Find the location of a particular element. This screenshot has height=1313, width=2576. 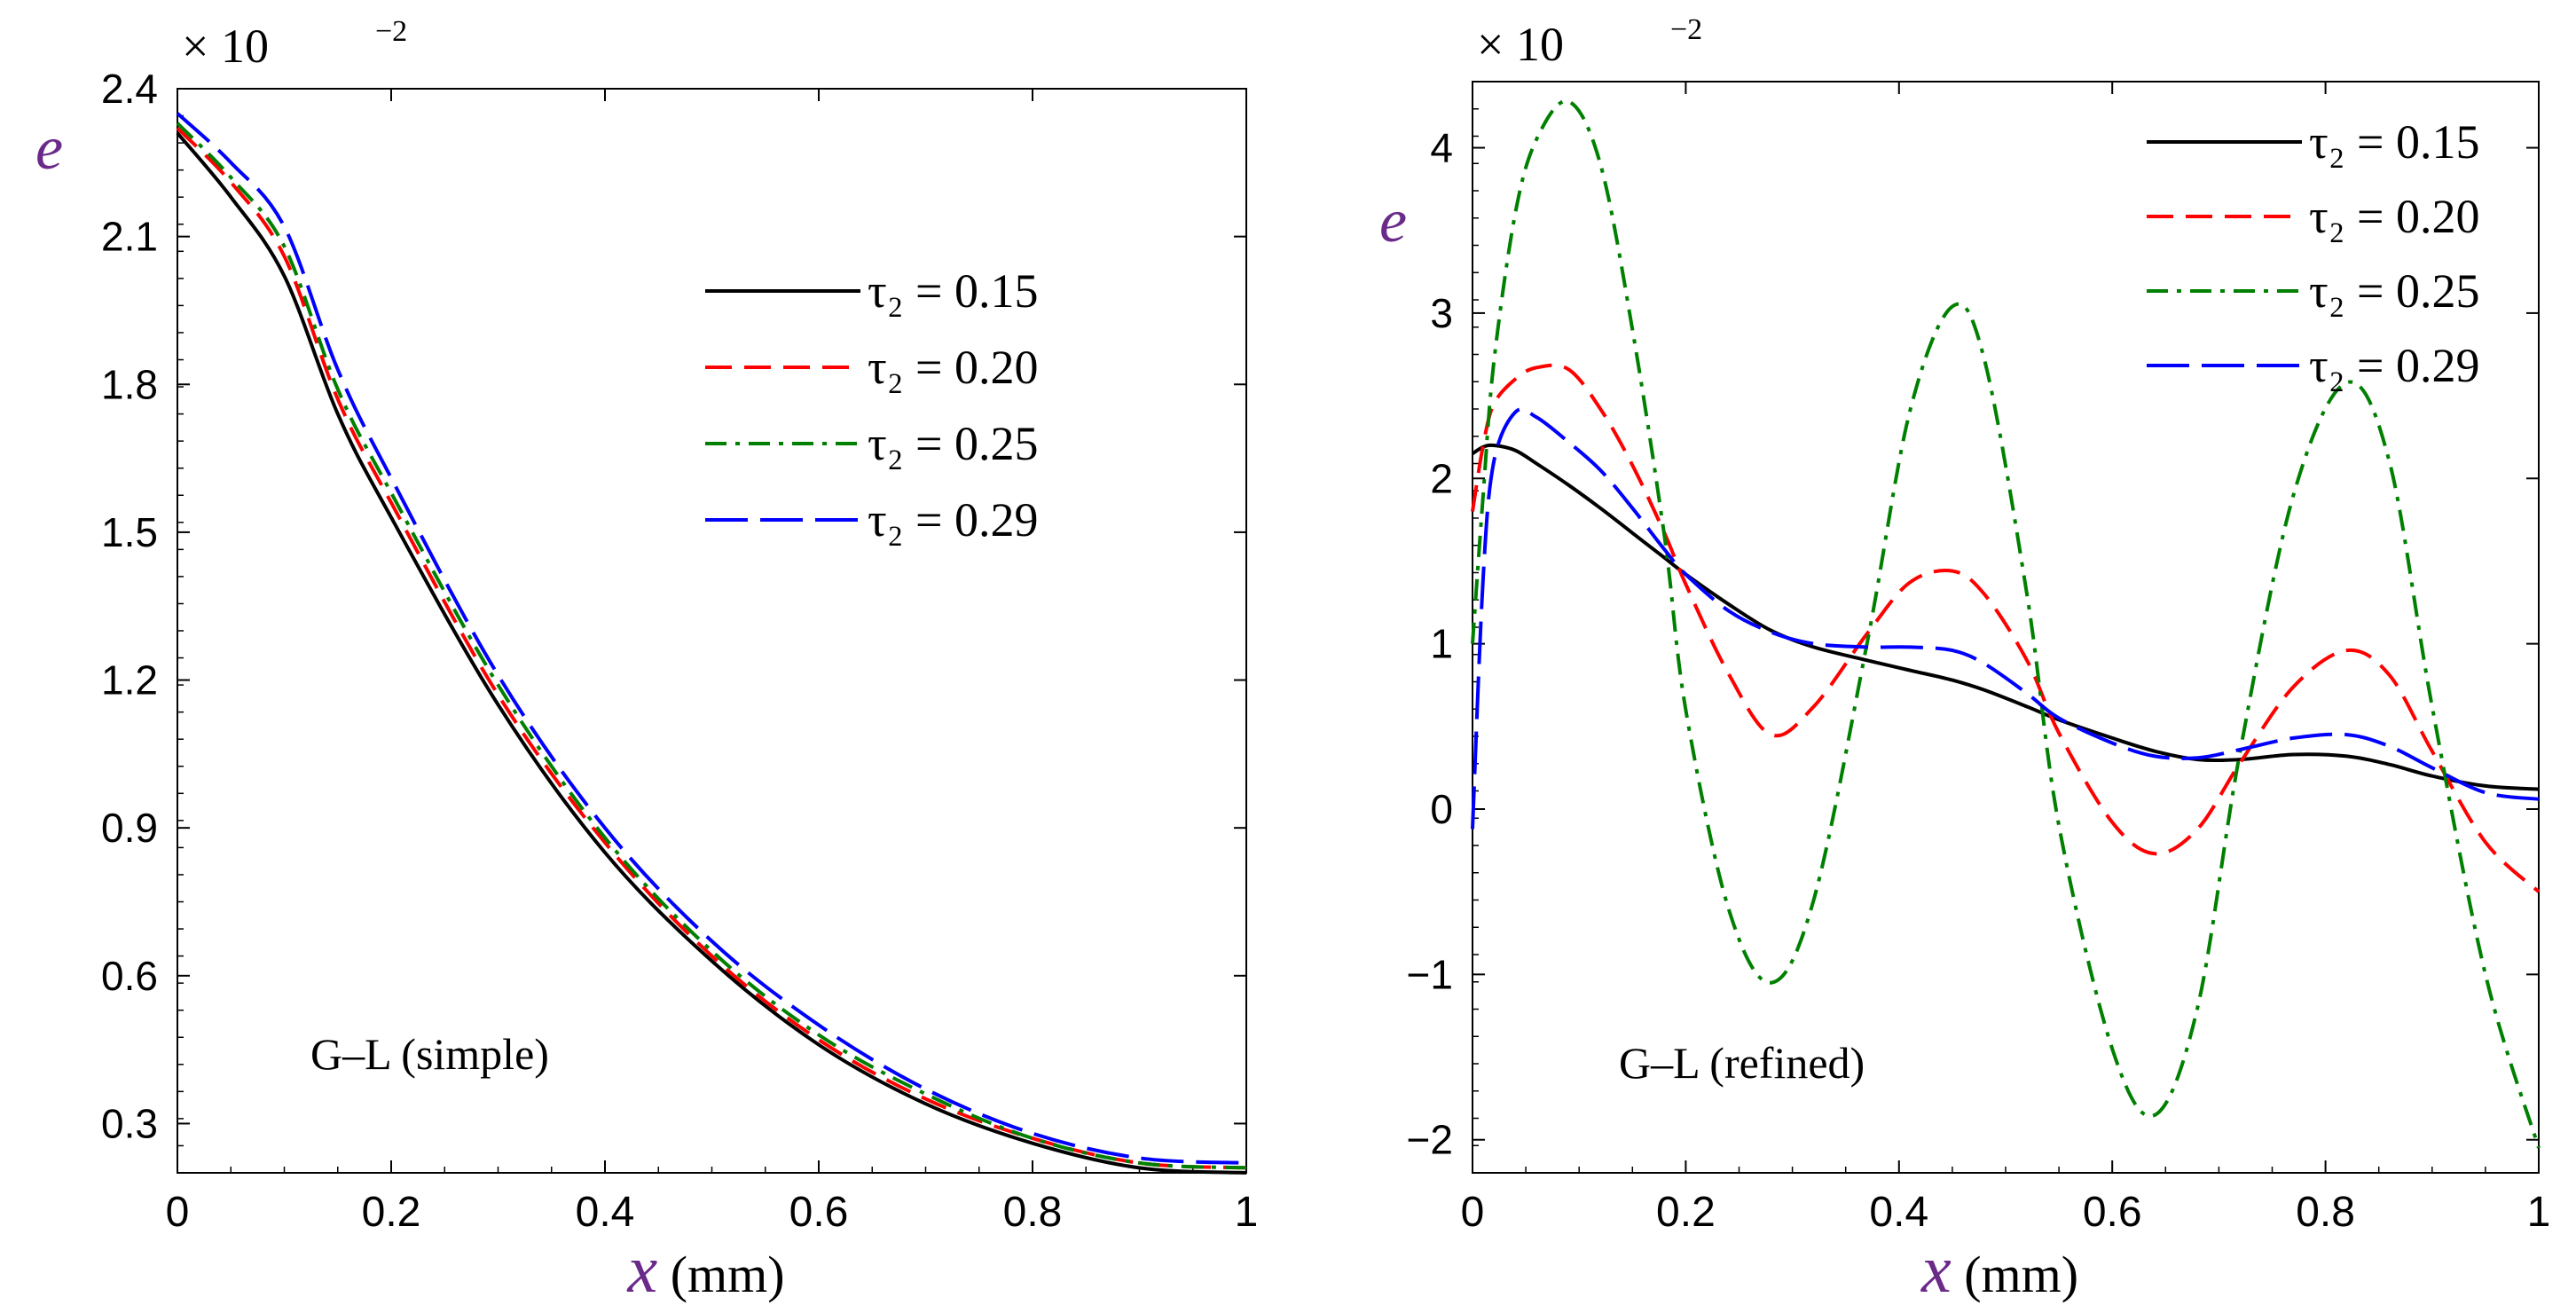

y-tick-label: 2.4 is located at coordinates (129, 89).